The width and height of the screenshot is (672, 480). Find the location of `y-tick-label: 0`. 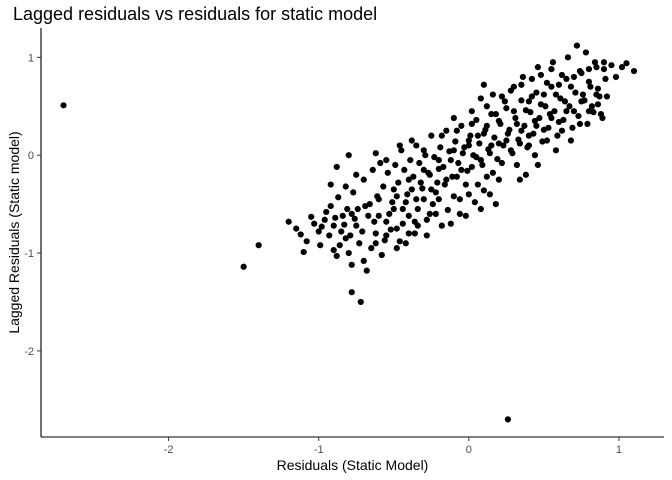

y-tick-label: 0 is located at coordinates (31, 156).